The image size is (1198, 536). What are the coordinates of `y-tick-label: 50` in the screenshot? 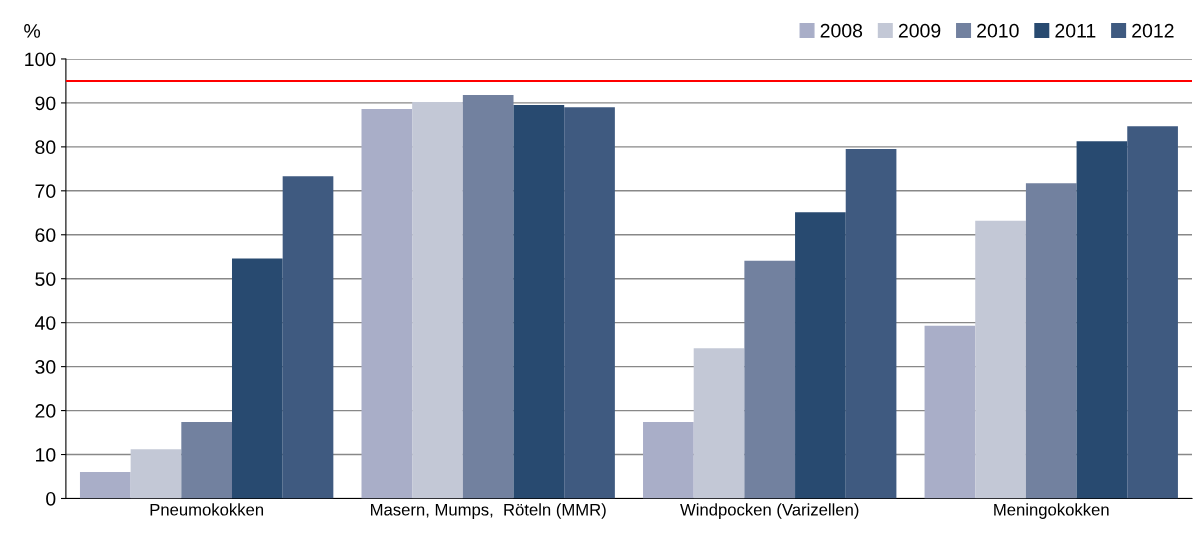 It's located at (45, 279).